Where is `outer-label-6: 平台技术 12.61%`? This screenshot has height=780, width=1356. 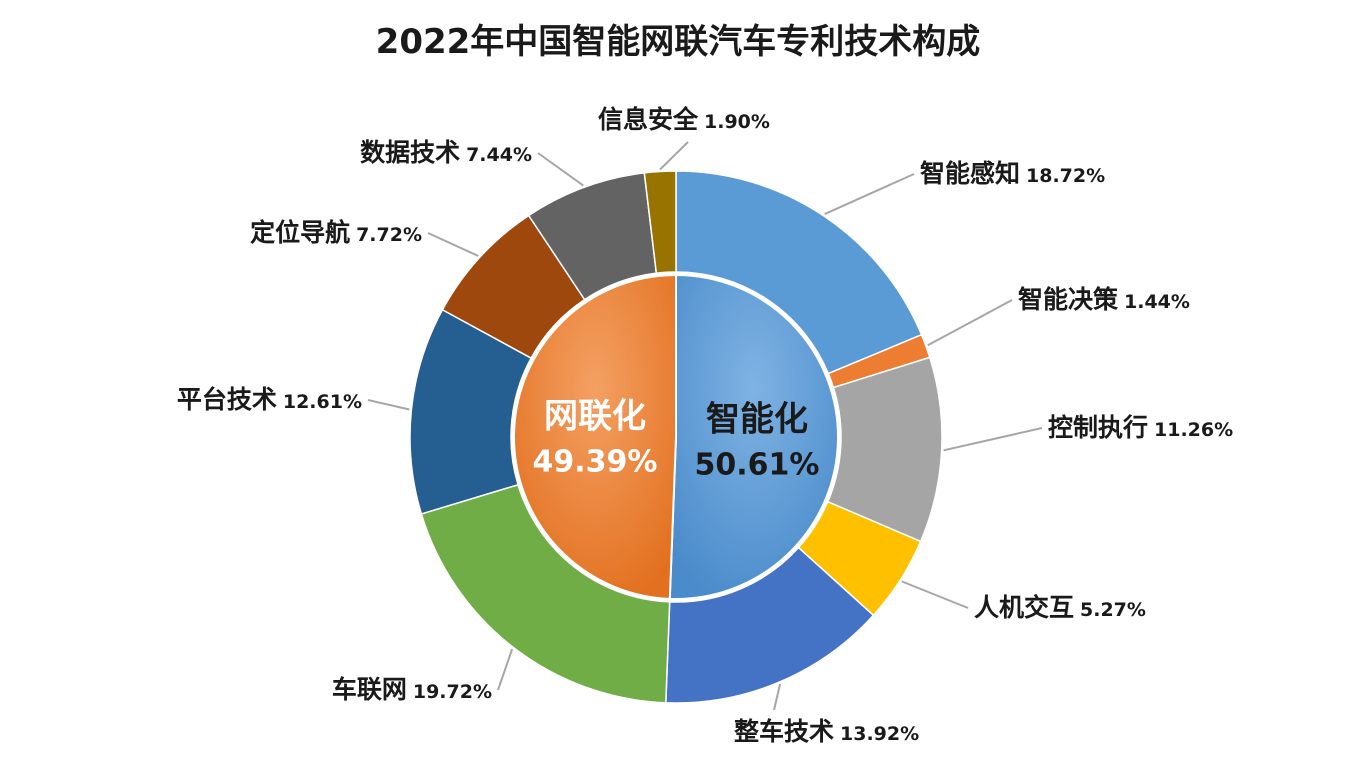 outer-label-6: 平台技术 12.61% is located at coordinates (269, 399).